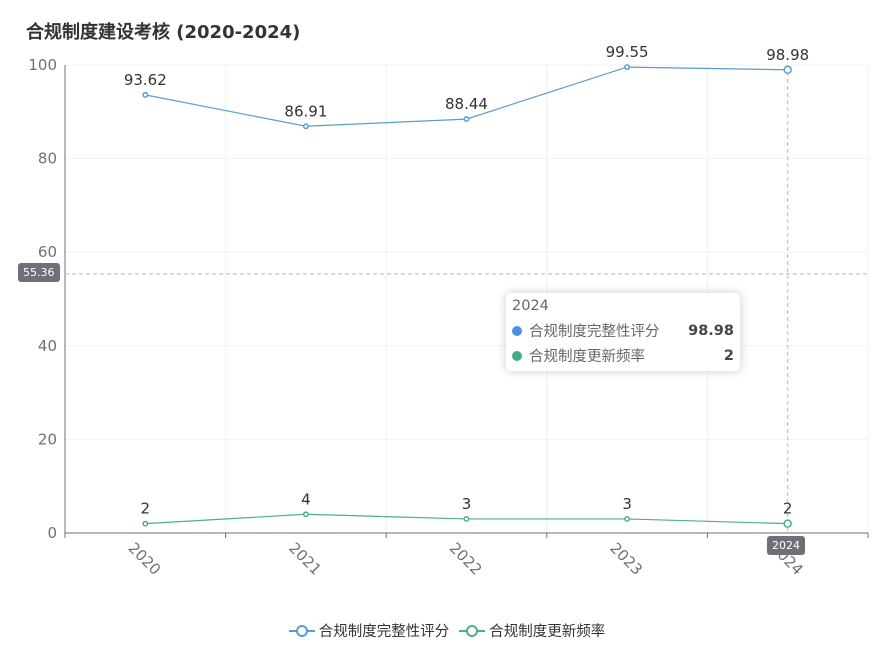 This screenshot has width=894, height=652. What do you see at coordinates (786, 545) in the screenshot?
I see `axis-pointer-x-label: 2024` at bounding box center [786, 545].